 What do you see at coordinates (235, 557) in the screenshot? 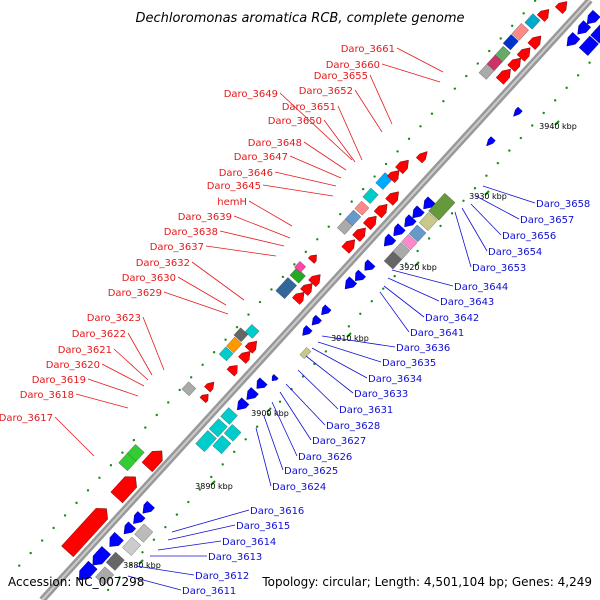
I see `reverse-label-23: Daro_3613` at bounding box center [235, 557].